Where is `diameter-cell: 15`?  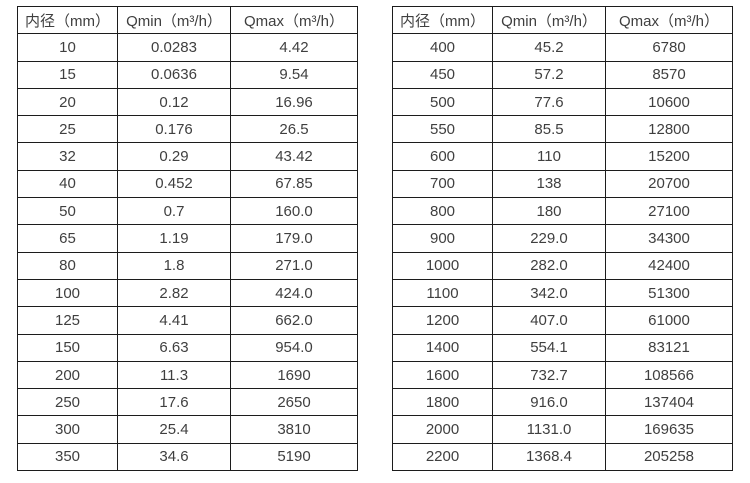
diameter-cell: 15 is located at coordinates (67, 74).